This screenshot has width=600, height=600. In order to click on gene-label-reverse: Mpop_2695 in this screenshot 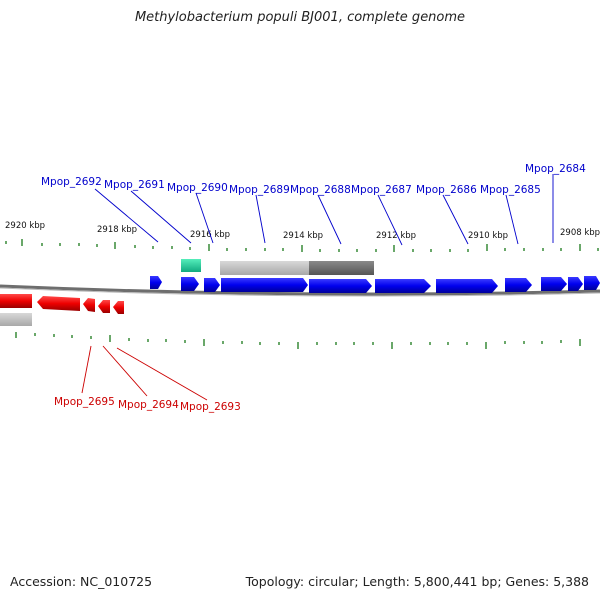, I will do `click(84, 402)`.